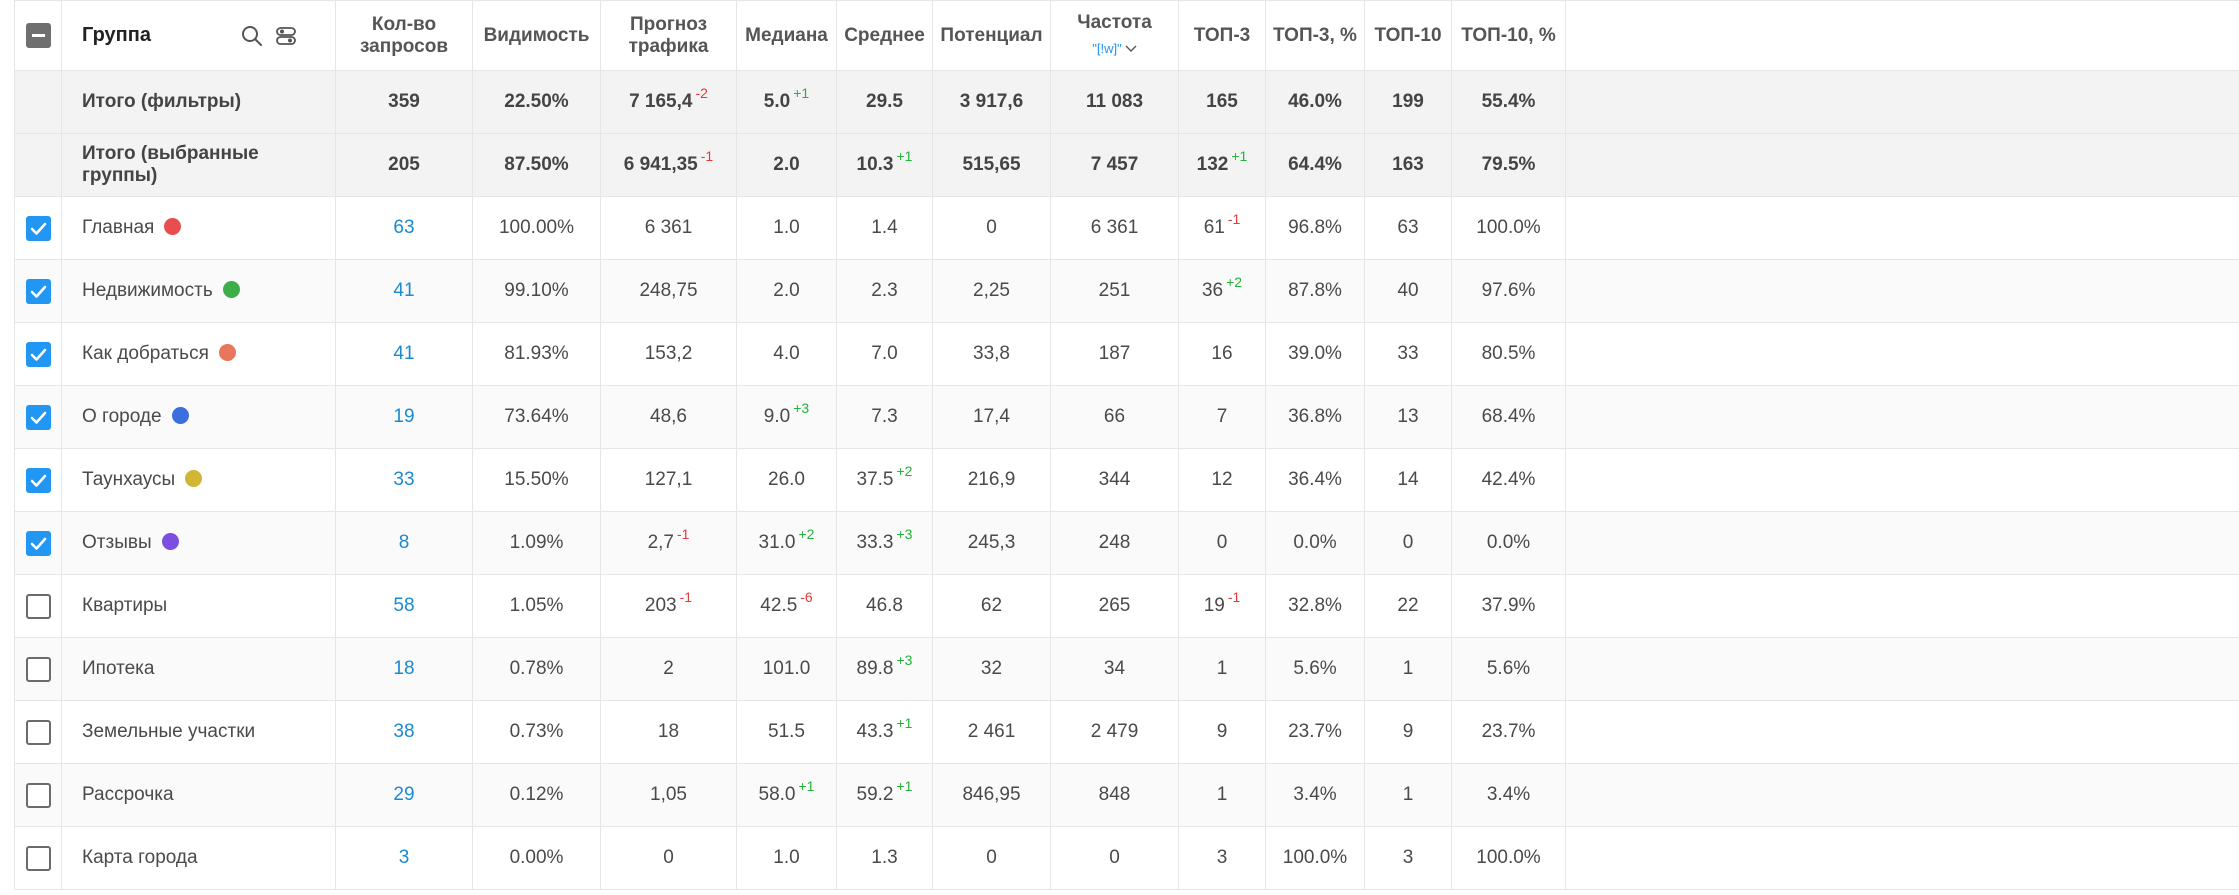  I want to click on cell-average: 59.2 +1, so click(884, 795).